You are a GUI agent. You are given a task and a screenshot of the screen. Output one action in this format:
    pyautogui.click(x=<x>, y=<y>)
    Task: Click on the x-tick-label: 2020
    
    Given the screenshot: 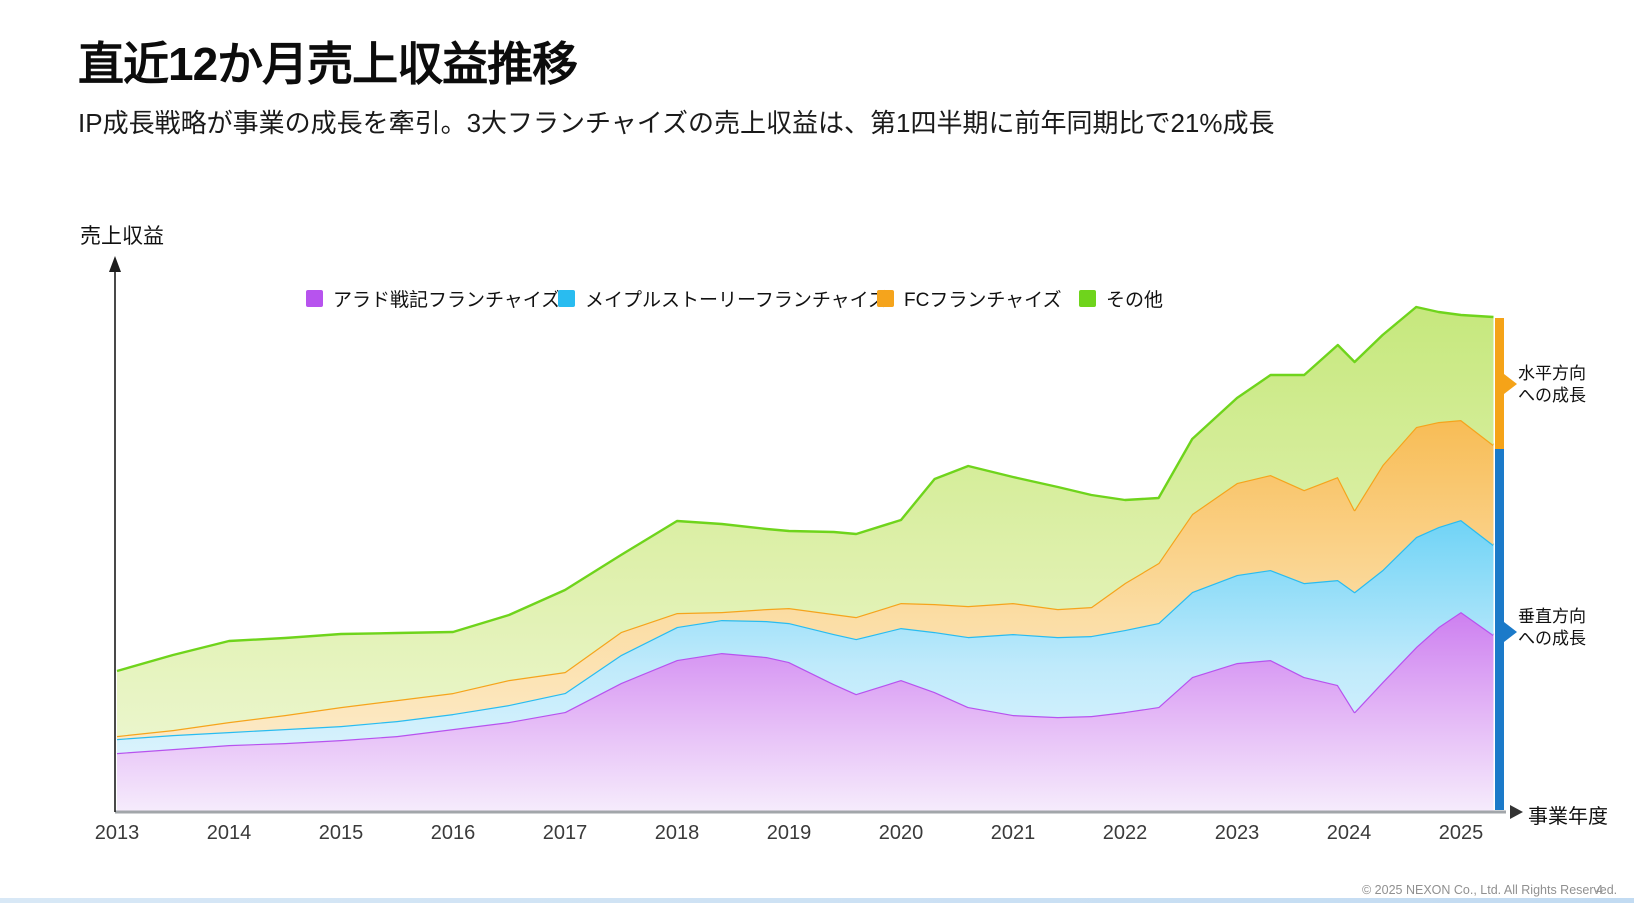 What is the action you would take?
    pyautogui.click(x=901, y=833)
    